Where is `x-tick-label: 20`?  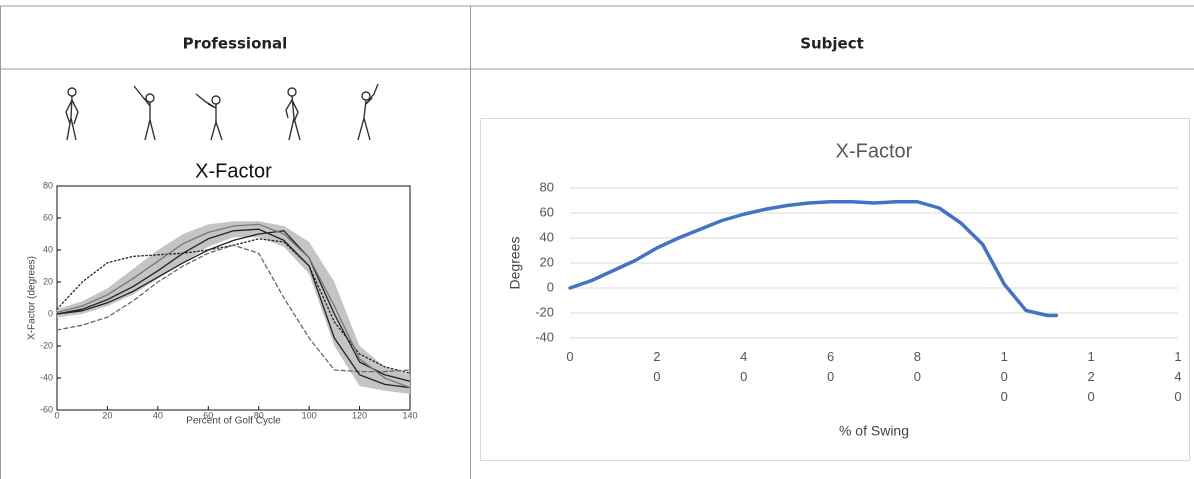
x-tick-label: 20 is located at coordinates (107, 415).